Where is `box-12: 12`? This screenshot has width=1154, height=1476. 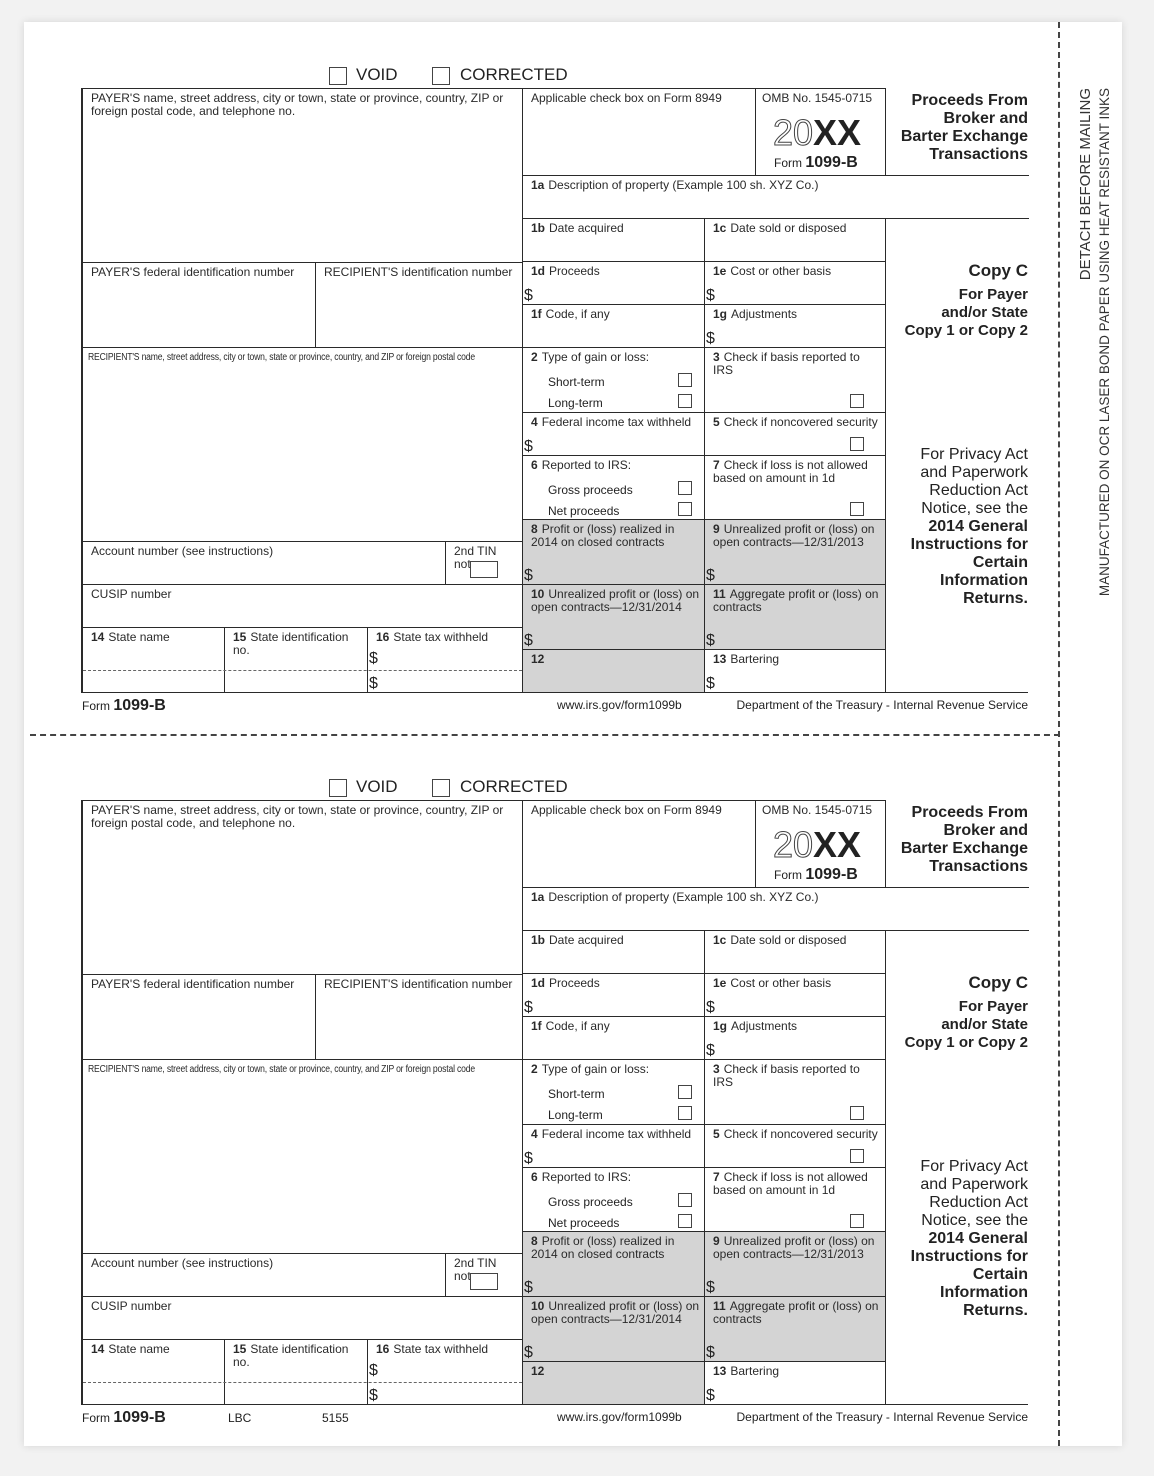
box-12: 12 is located at coordinates (613, 1383).